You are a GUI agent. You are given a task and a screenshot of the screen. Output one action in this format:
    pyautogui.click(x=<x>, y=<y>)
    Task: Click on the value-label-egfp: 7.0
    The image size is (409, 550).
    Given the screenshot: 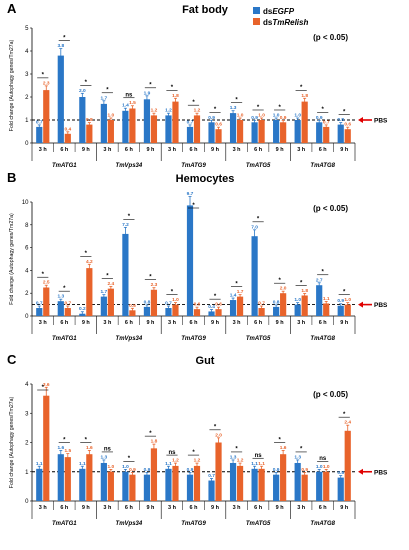 What is the action you would take?
    pyautogui.click(x=254, y=227)
    